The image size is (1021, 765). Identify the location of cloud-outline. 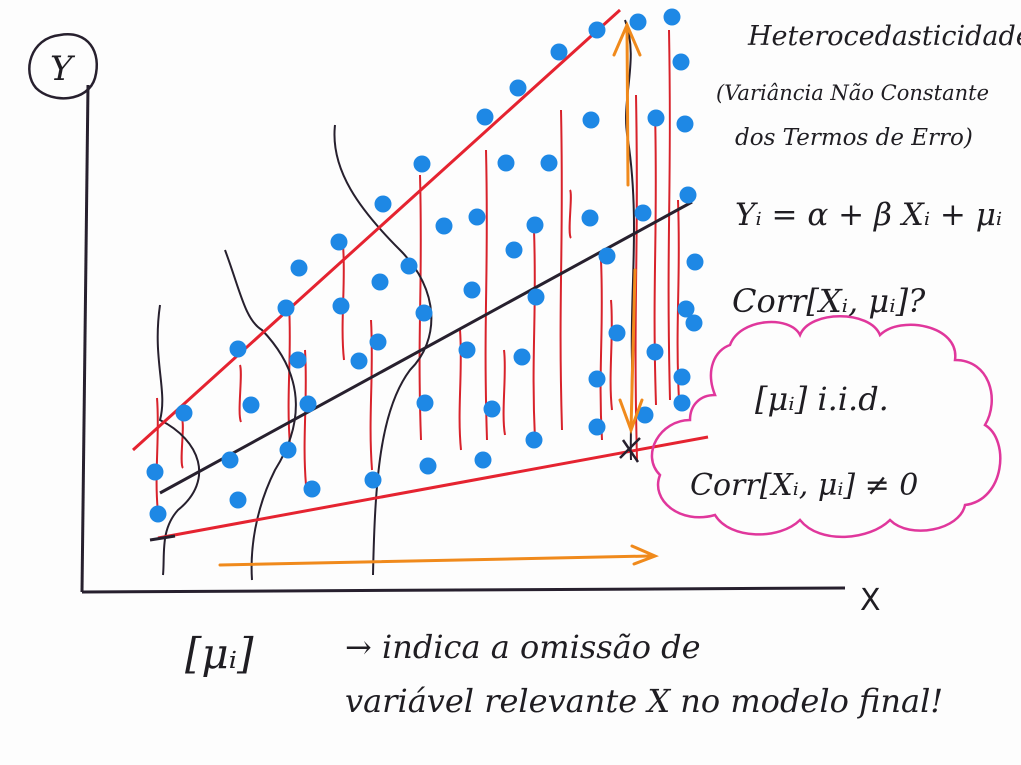
(826, 427).